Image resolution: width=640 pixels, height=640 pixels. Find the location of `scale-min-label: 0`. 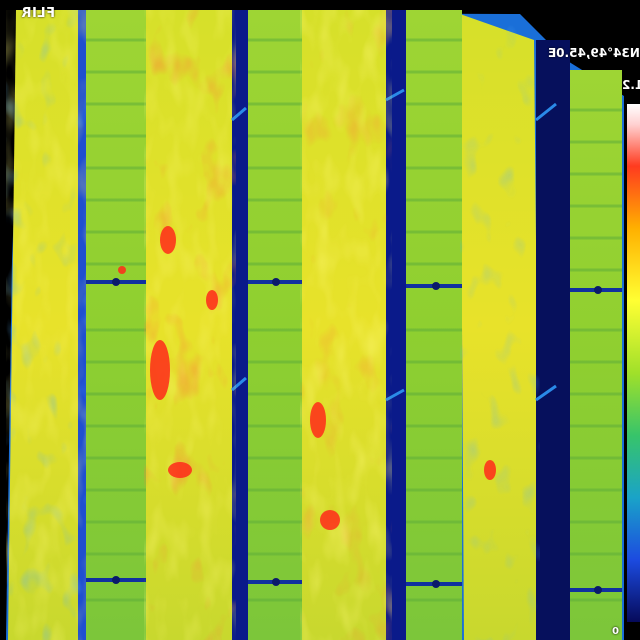

scale-min-label: 0 is located at coordinates (615, 631).